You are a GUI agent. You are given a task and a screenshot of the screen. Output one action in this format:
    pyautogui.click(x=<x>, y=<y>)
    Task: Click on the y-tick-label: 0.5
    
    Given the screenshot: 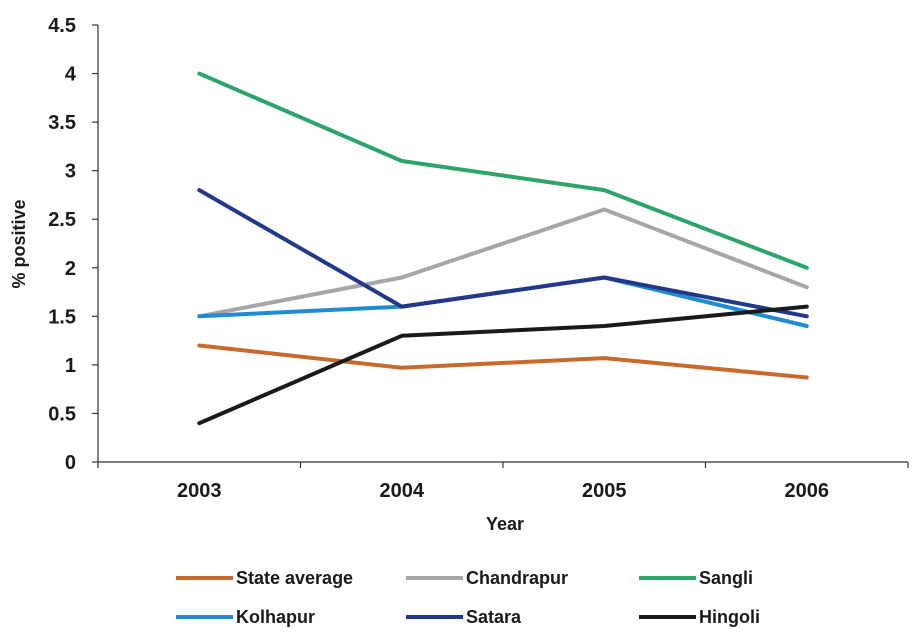 What is the action you would take?
    pyautogui.click(x=62, y=414)
    